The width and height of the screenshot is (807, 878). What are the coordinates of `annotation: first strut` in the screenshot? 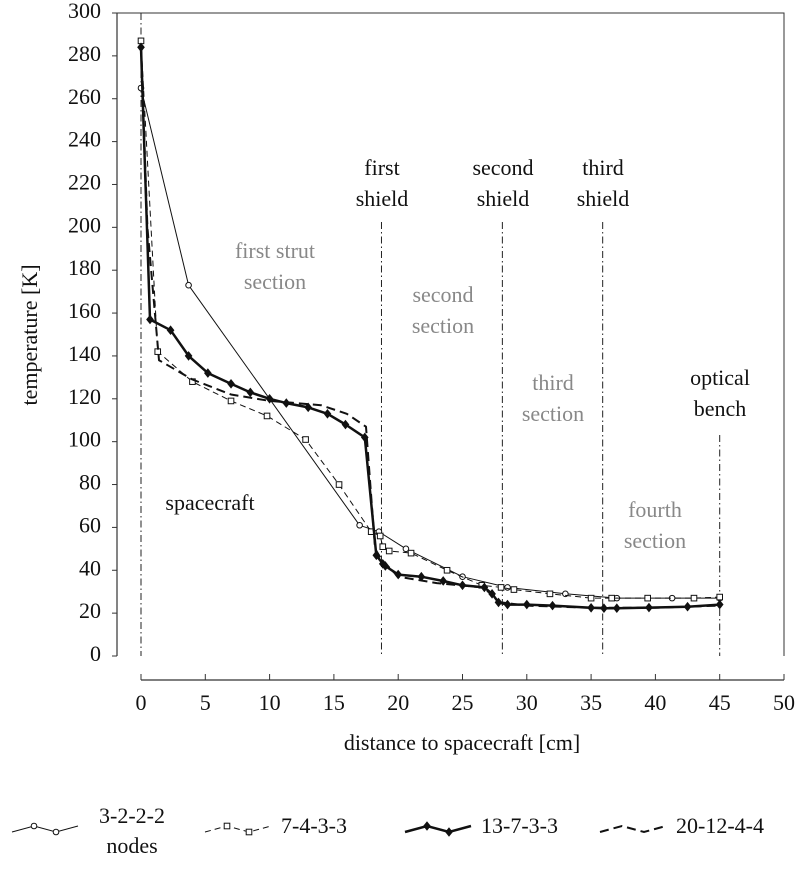 It's located at (275, 250).